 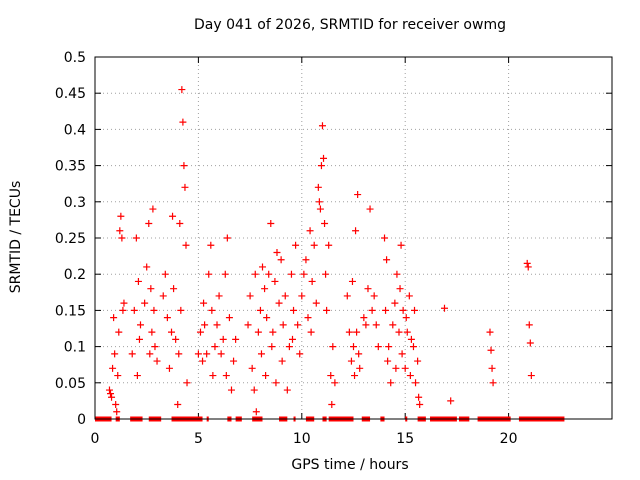 I want to click on y-tick-label: 0.35, so click(x=70, y=167).